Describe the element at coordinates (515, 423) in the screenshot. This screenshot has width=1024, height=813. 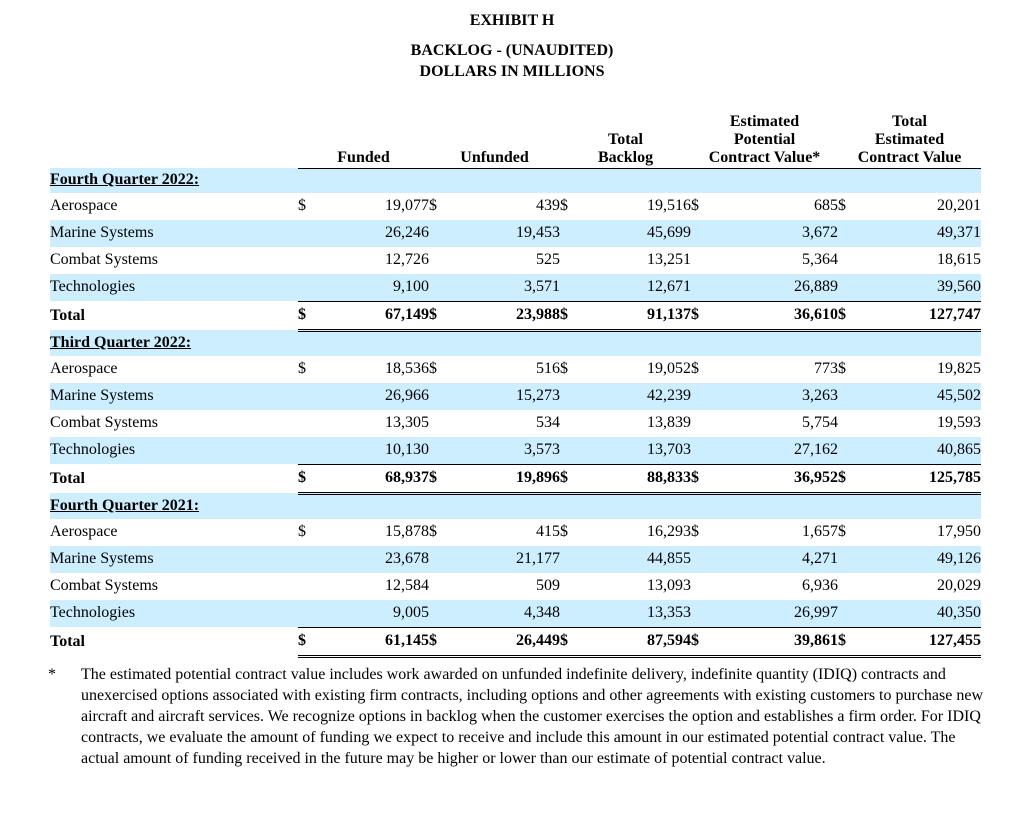
I see `table-row: Combat Systems 13,305 534 13,839 5,754 19,593` at that location.